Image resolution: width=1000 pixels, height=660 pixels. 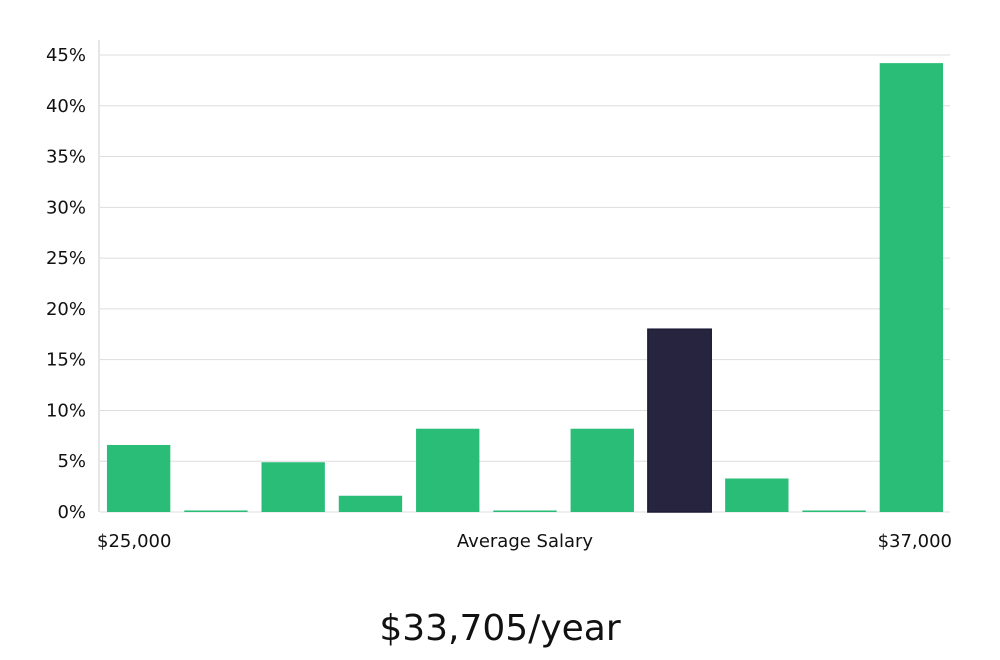 I want to click on y-tick-label: 40%, so click(x=66, y=106).